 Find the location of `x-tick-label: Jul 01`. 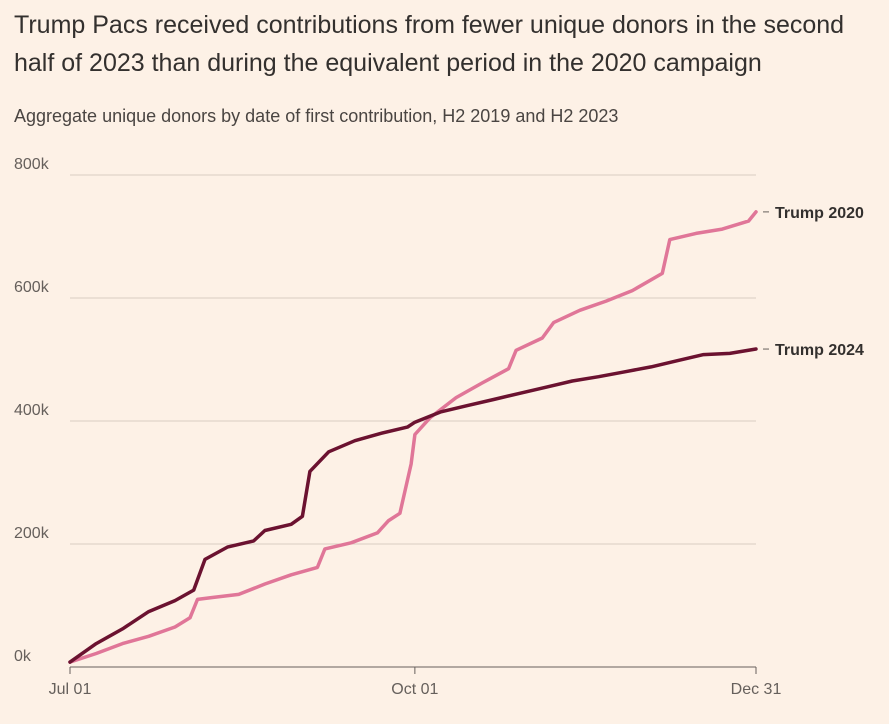

x-tick-label: Jul 01 is located at coordinates (70, 689).